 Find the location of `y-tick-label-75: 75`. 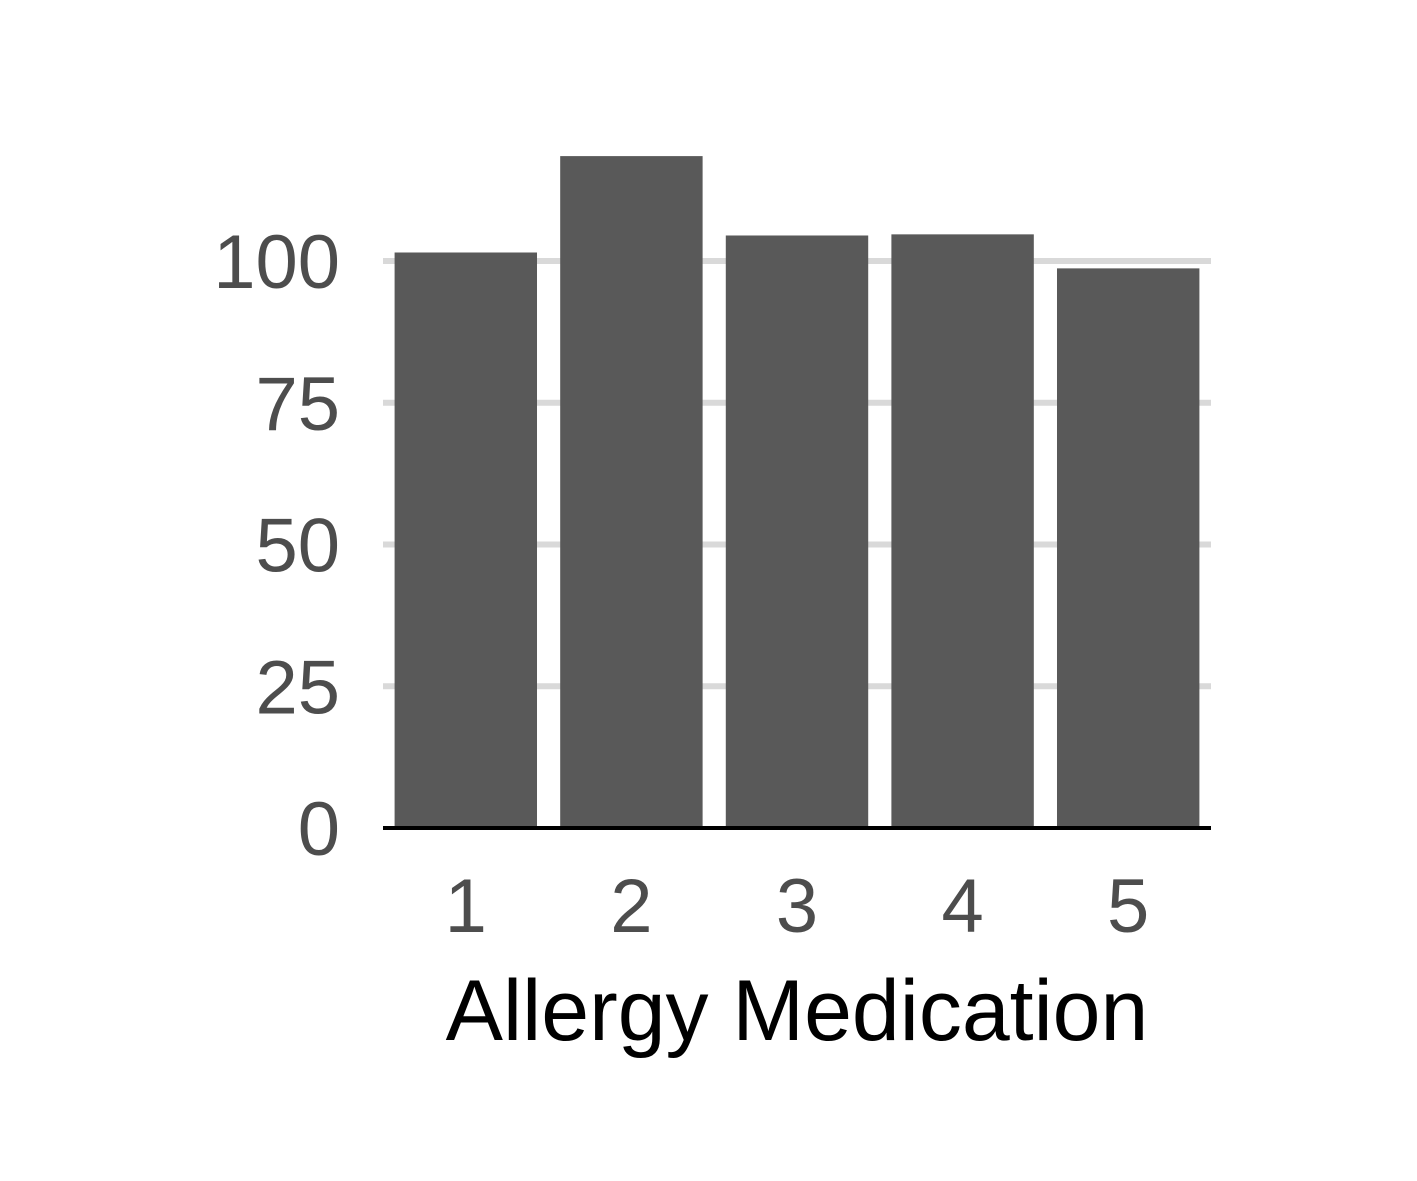

y-tick-label-75: 75 is located at coordinates (297, 404).